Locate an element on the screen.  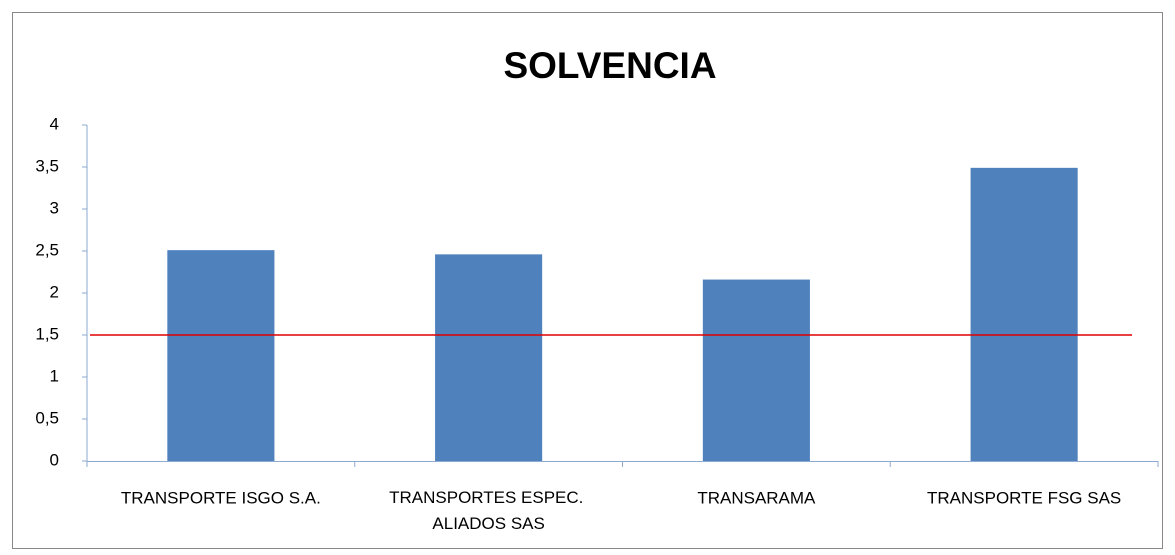
y-tick-label: 1,5 is located at coordinates (47, 333).